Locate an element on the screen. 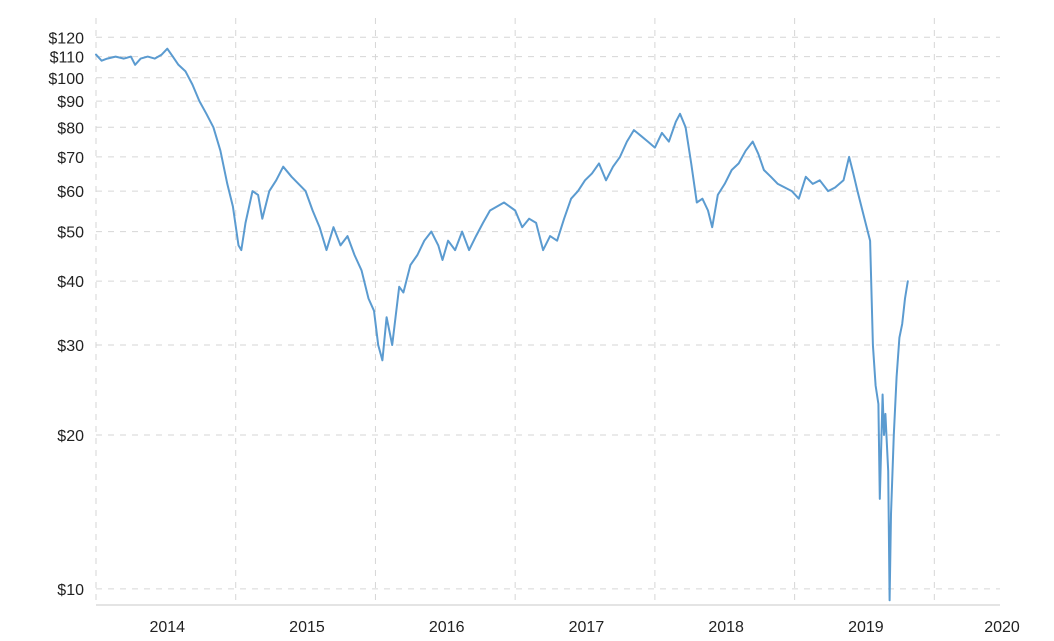 This screenshot has width=1054, height=641. x-tick-label: 2019 is located at coordinates (866, 627).